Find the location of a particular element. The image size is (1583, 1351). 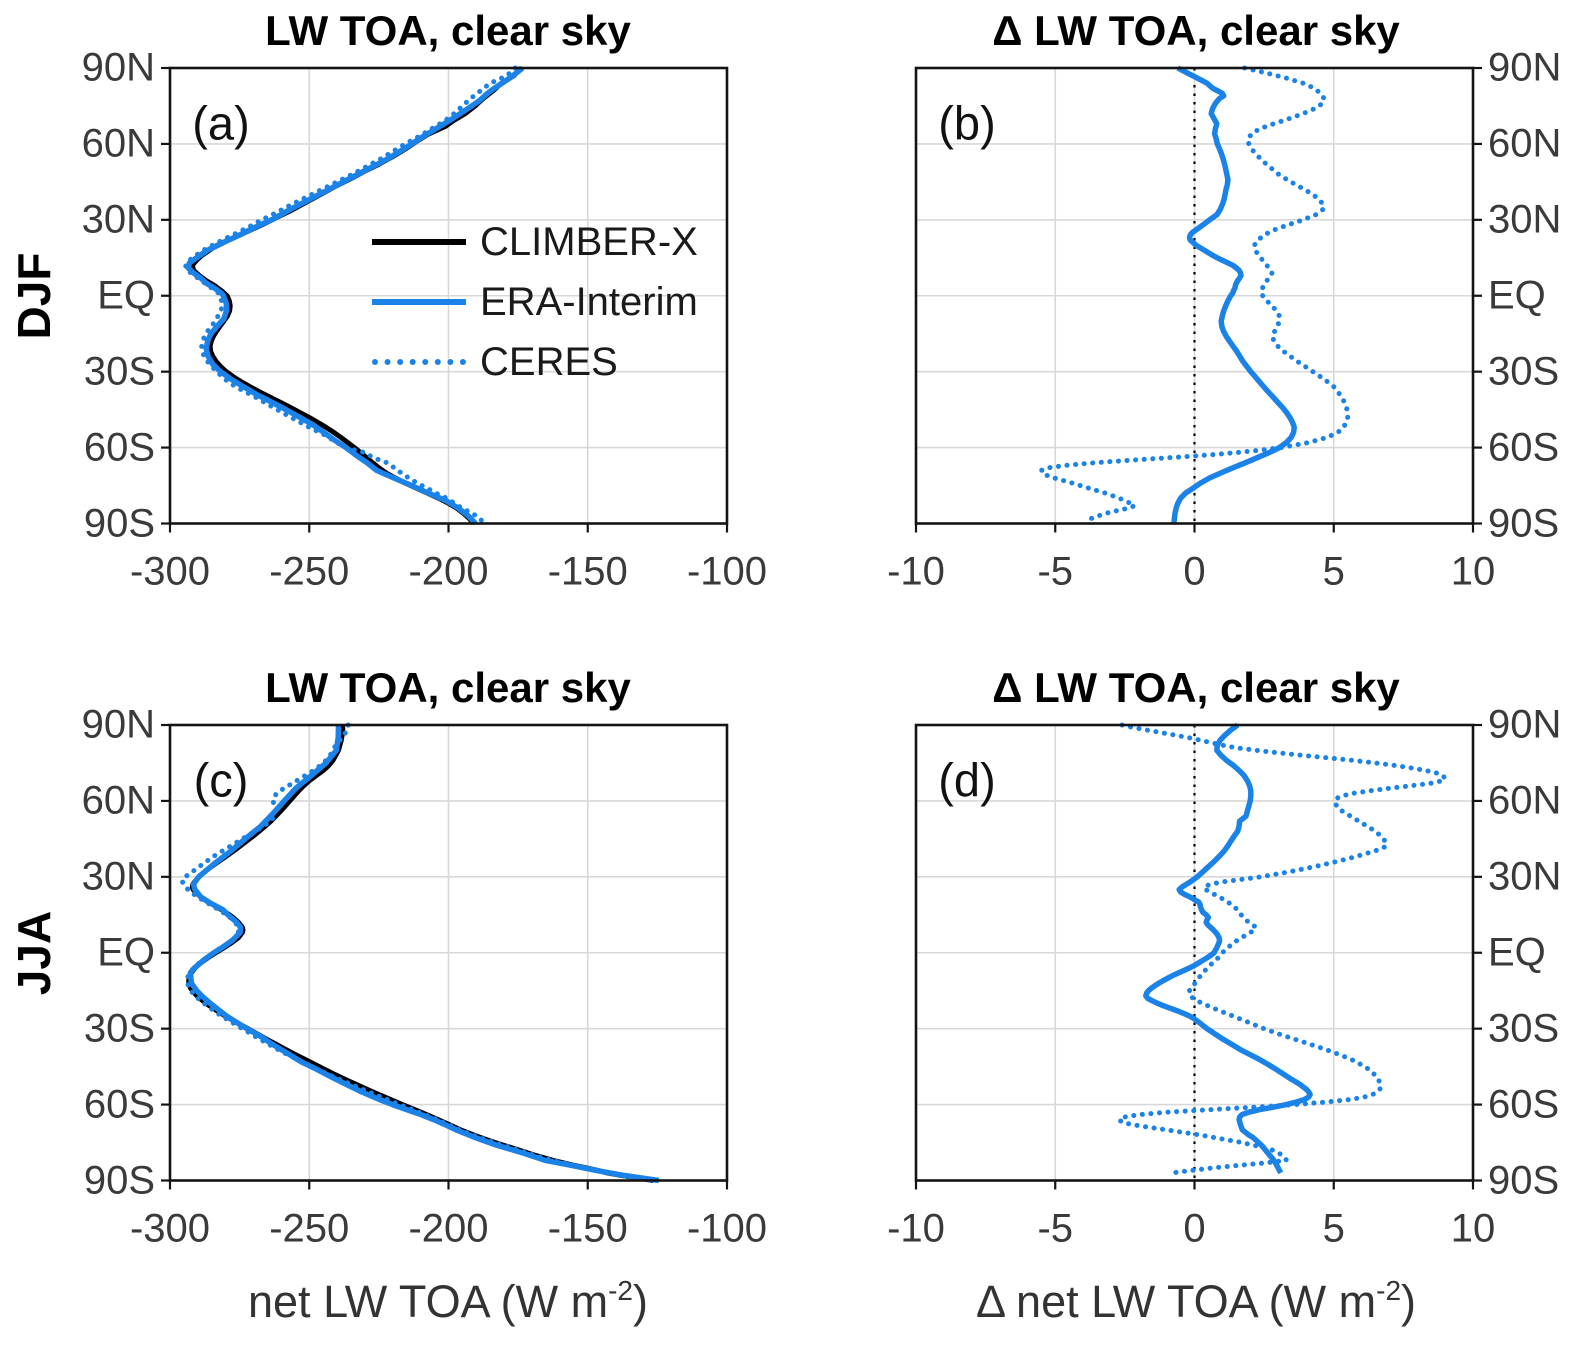

legend-item-climberx: CLIMBER-X is located at coordinates (535, 242).